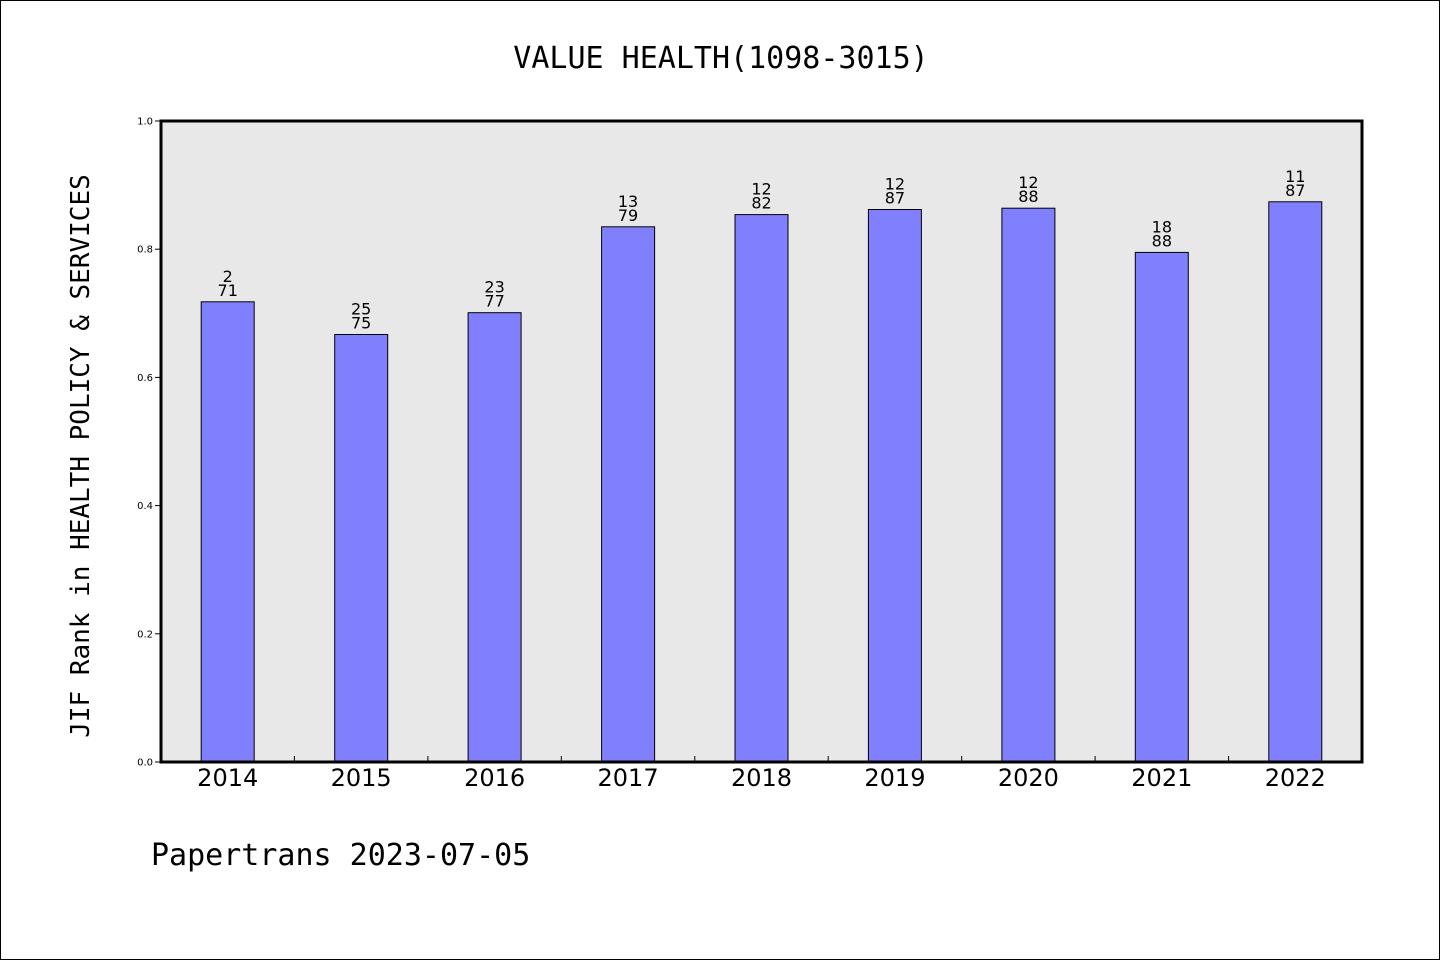 The image size is (1440, 961). What do you see at coordinates (894, 486) in the screenshot?
I see `bar-2019` at bounding box center [894, 486].